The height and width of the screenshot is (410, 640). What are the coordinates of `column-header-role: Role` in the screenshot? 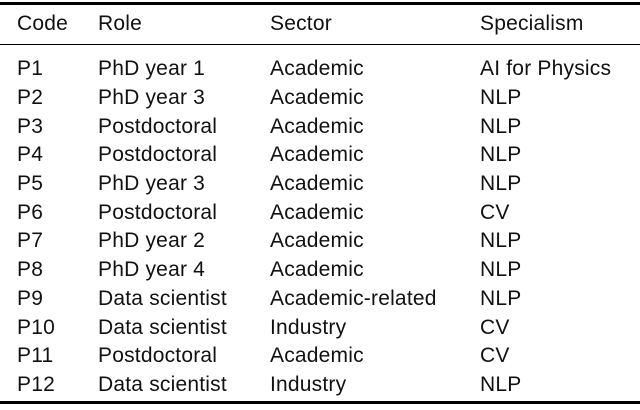 It's located at (120, 23).